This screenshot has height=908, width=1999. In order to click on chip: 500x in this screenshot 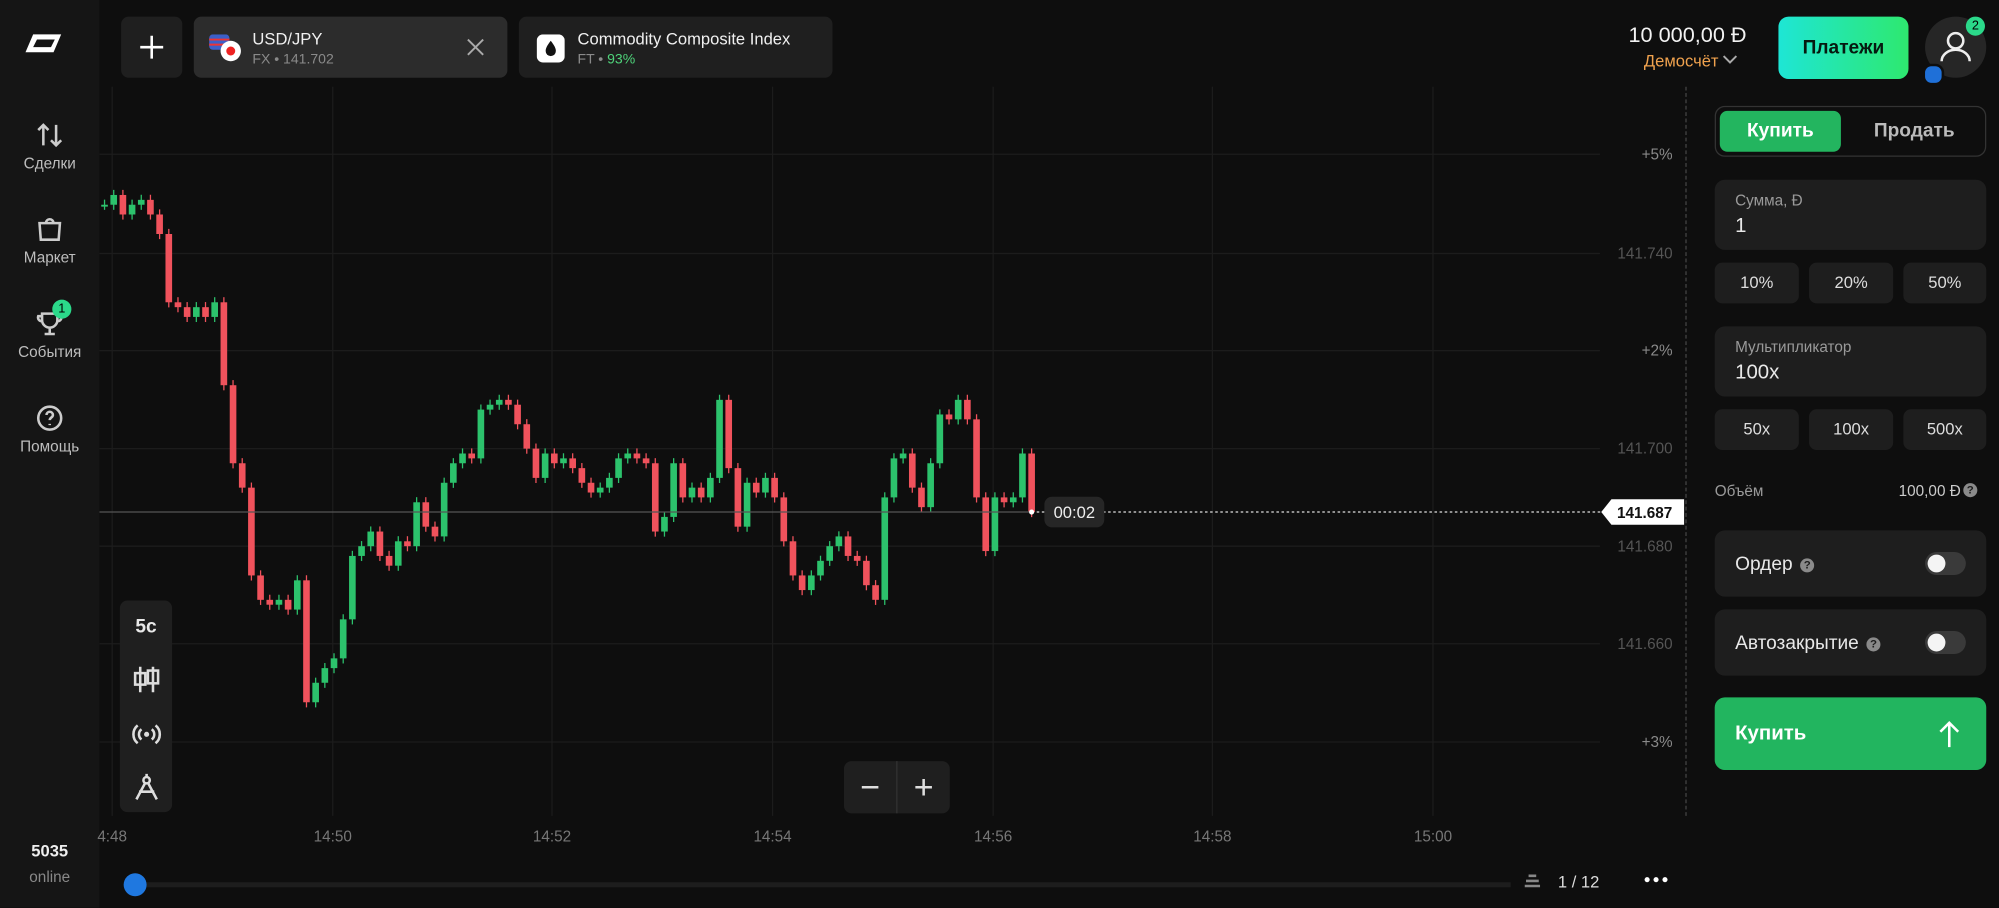, I will do `click(1945, 430)`.